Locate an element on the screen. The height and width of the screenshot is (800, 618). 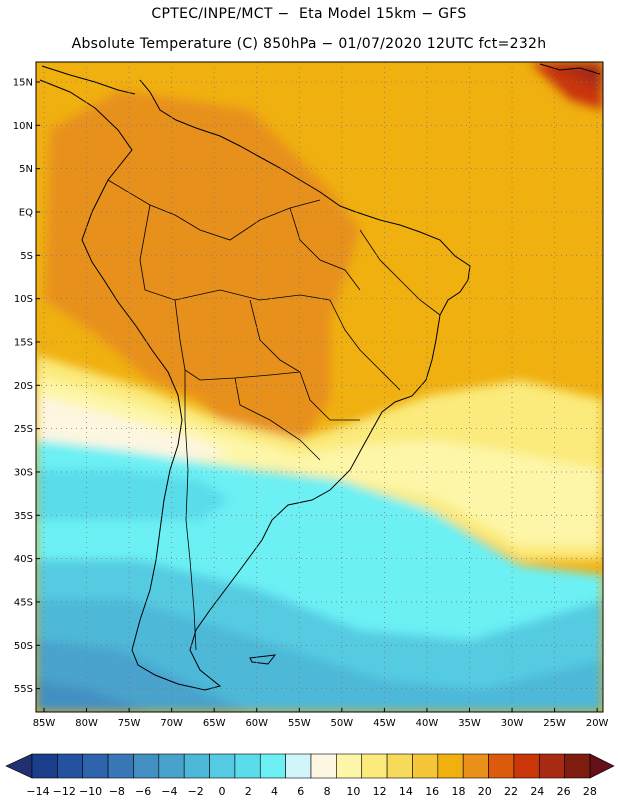
lat-label: 10N is located at coordinates (23, 126).